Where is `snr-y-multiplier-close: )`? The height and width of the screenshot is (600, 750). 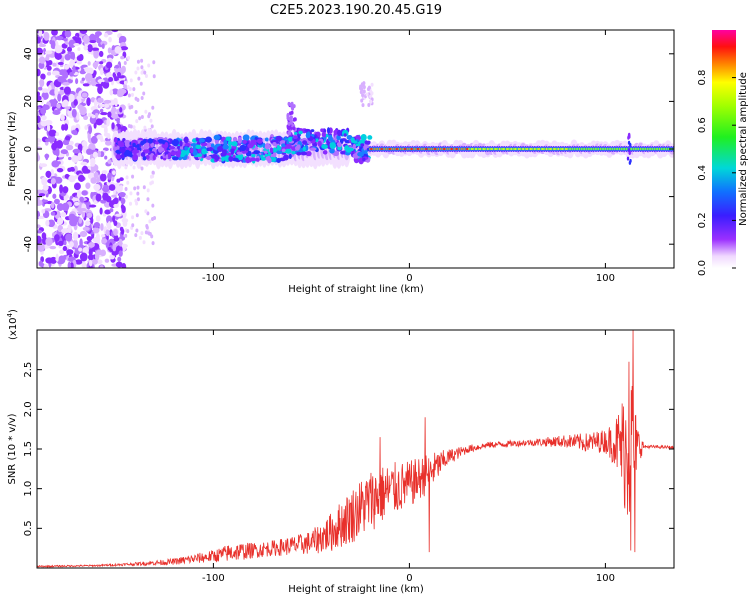
snr-y-multiplier-close: ) is located at coordinates (13, 311).